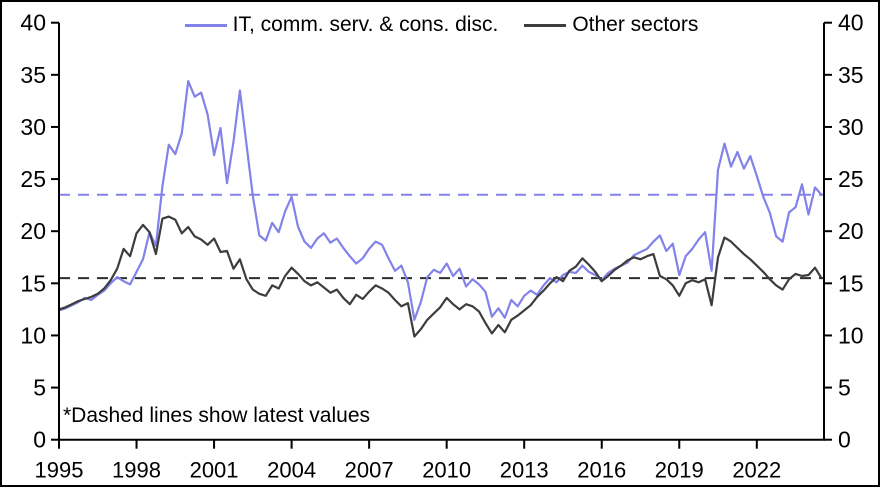 This screenshot has width=880, height=489. I want to click on x-tick-label: 2016, so click(601, 470).